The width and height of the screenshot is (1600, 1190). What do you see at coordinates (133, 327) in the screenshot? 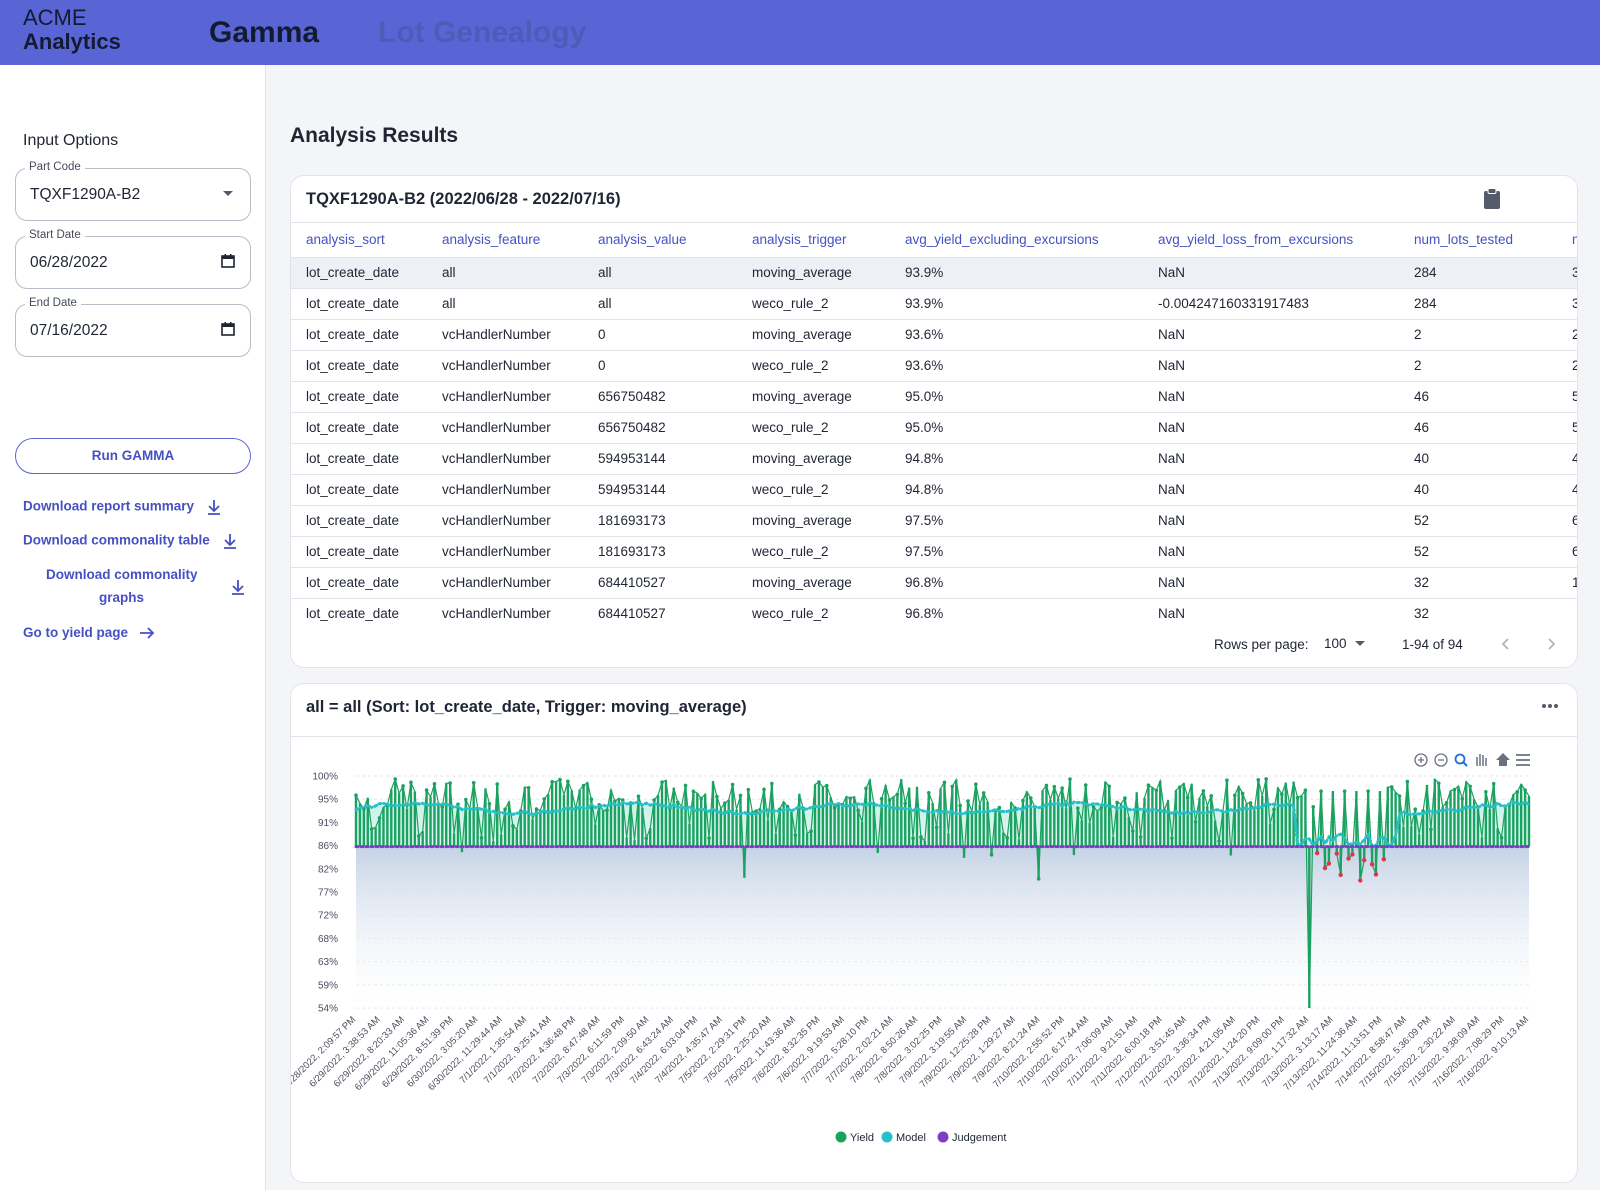
I see `end-date-field: End Date 07/16/2022` at bounding box center [133, 327].